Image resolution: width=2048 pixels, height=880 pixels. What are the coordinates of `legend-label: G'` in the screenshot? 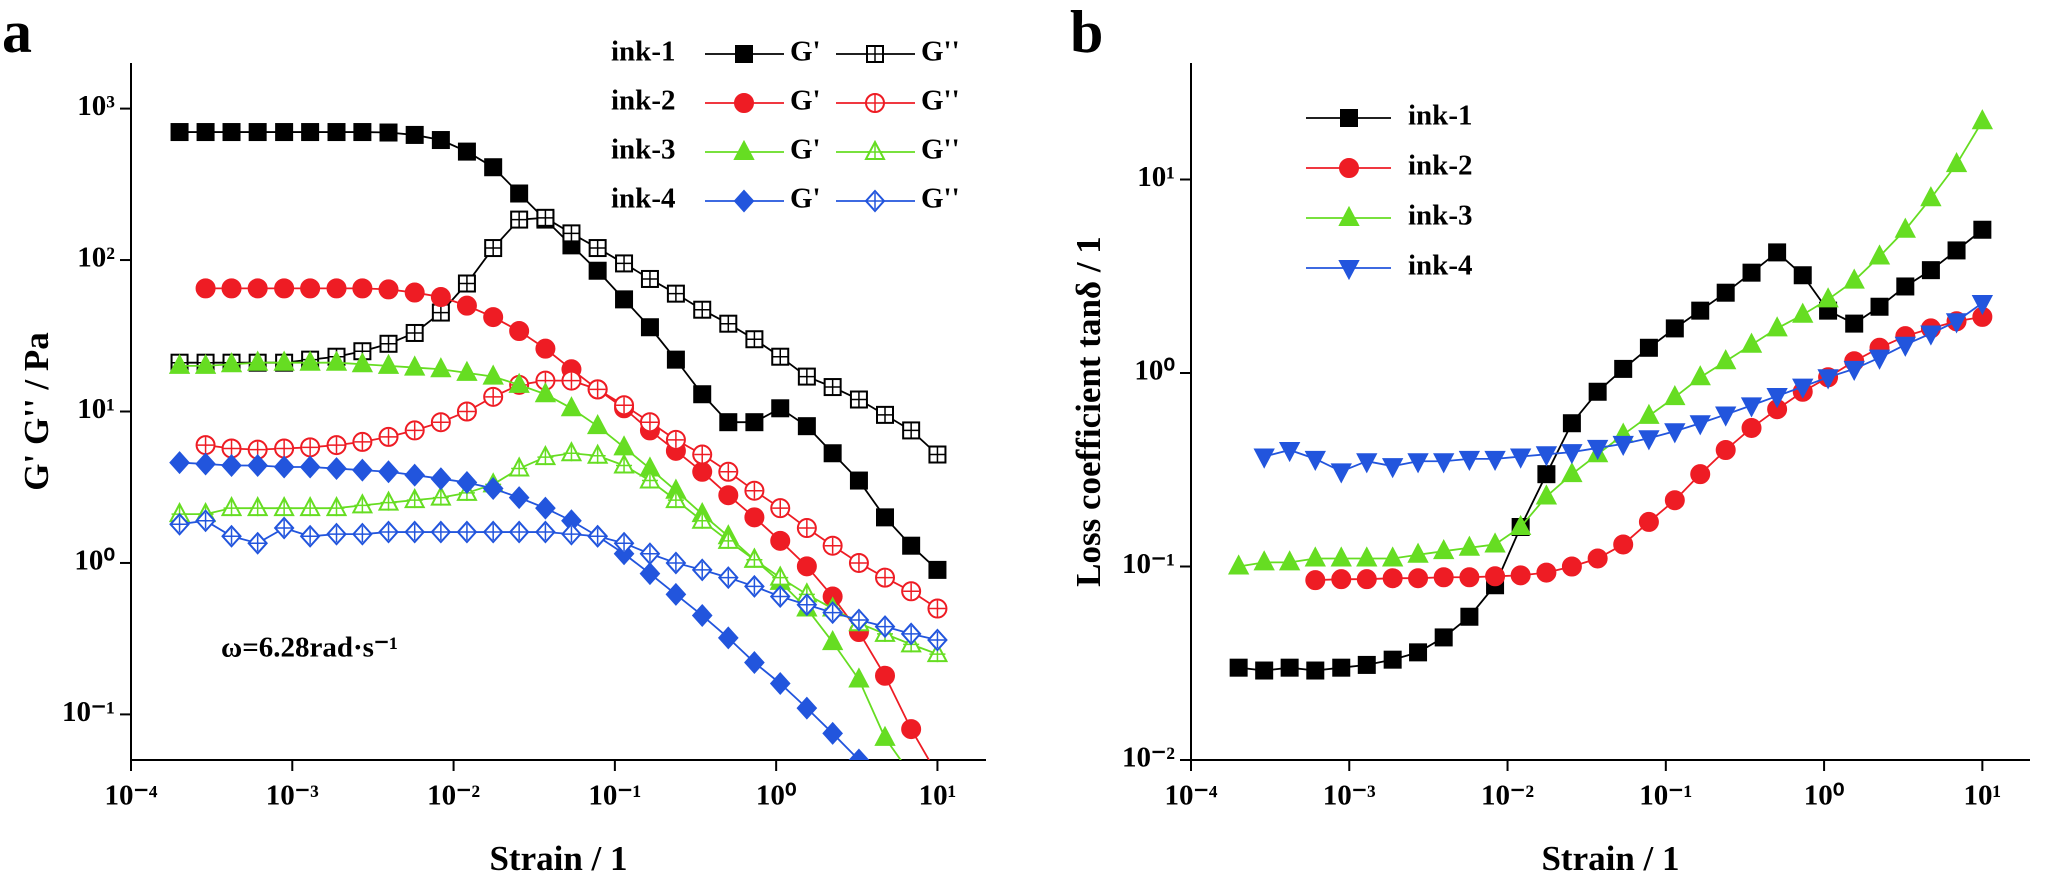 It's located at (805, 101).